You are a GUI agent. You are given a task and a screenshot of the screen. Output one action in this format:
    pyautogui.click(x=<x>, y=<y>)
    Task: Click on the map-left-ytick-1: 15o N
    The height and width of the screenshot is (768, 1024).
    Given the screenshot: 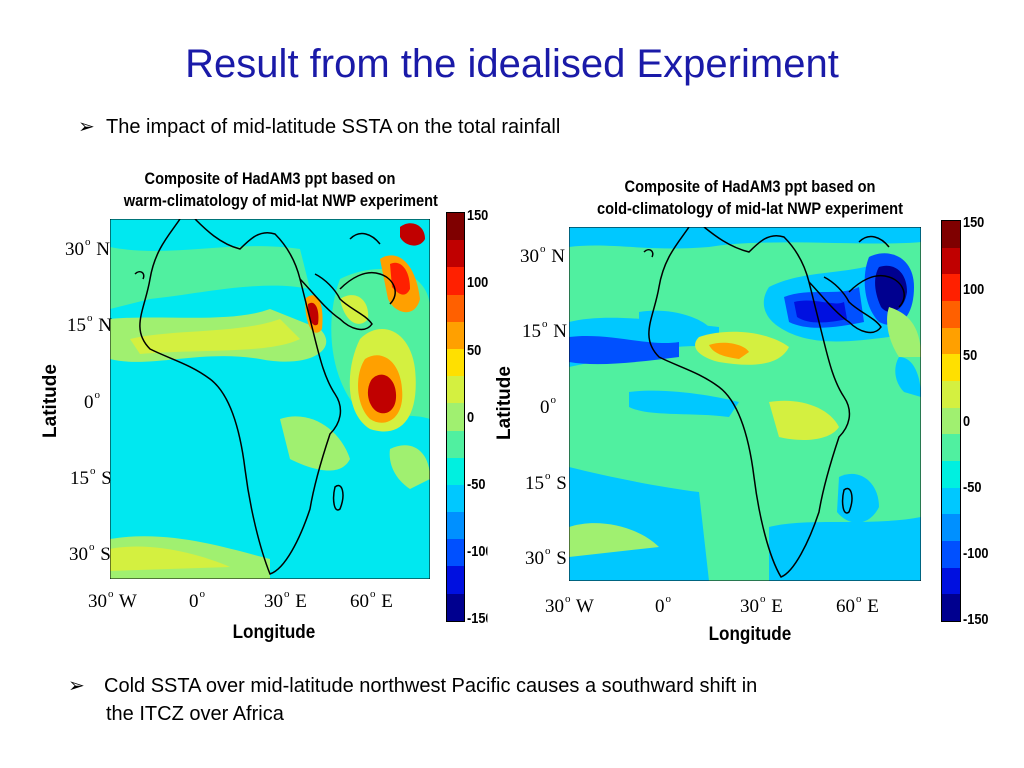 What is the action you would take?
    pyautogui.click(x=89, y=324)
    